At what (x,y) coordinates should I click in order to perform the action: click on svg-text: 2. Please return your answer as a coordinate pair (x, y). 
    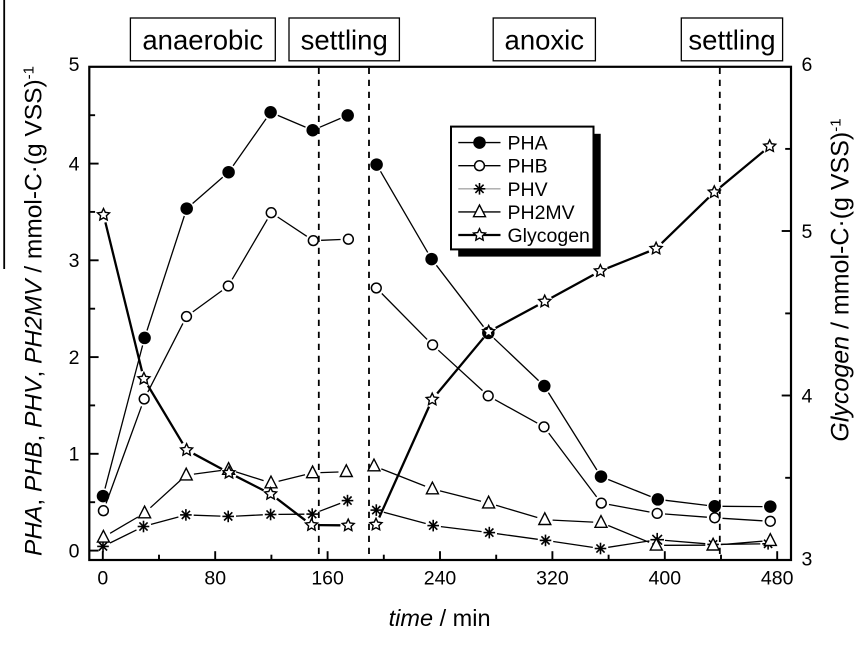
    Looking at the image, I should click on (74, 358).